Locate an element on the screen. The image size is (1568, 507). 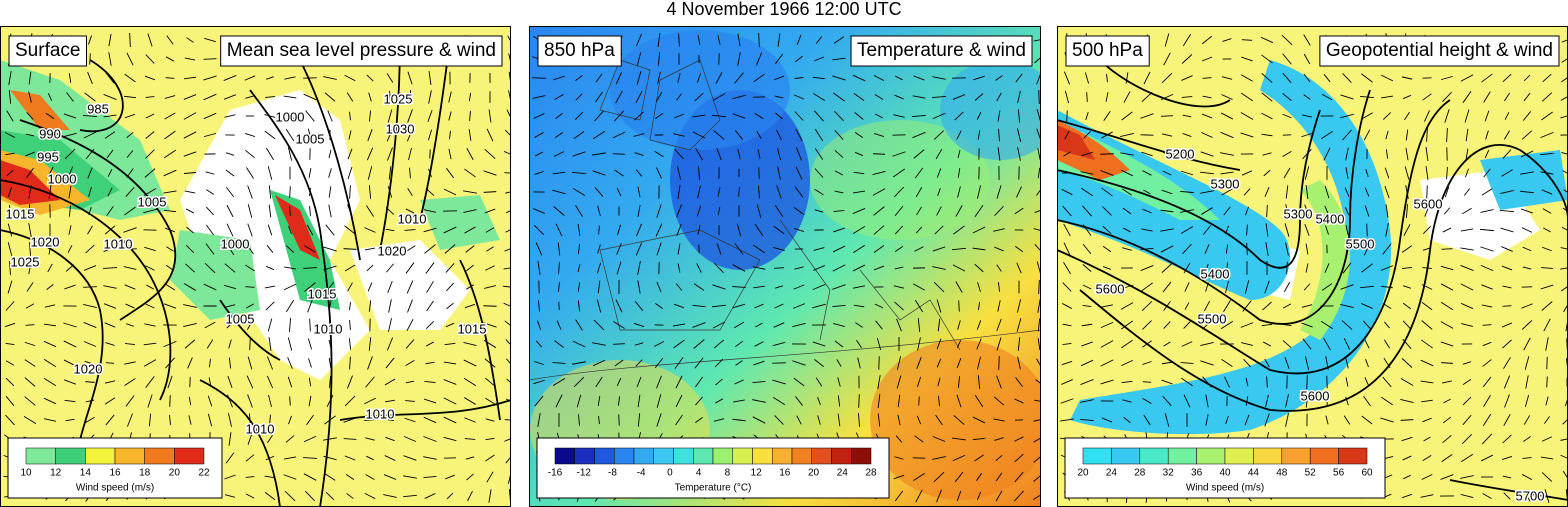
contour-label: 1010 is located at coordinates (328, 328).